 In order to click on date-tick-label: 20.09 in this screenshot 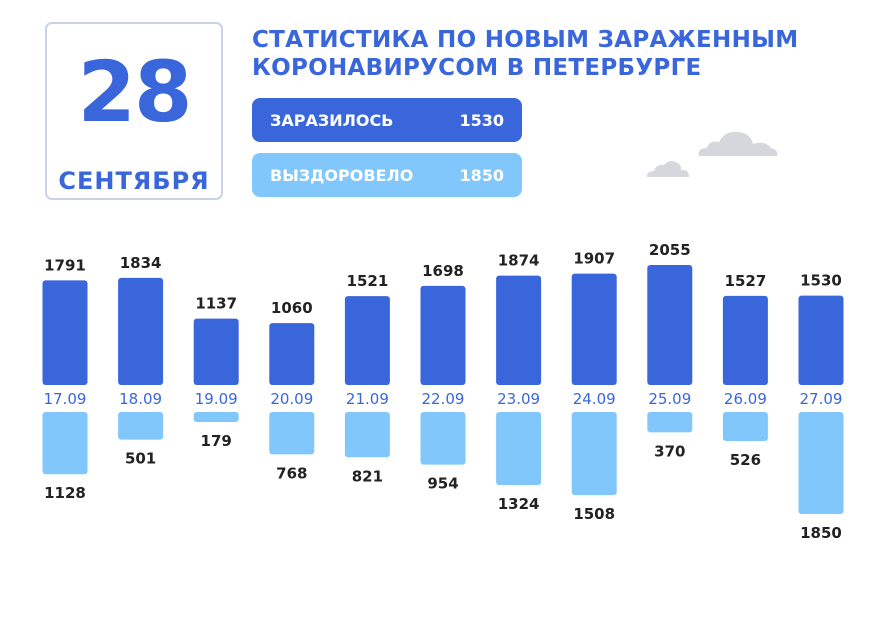, I will do `click(291, 399)`.